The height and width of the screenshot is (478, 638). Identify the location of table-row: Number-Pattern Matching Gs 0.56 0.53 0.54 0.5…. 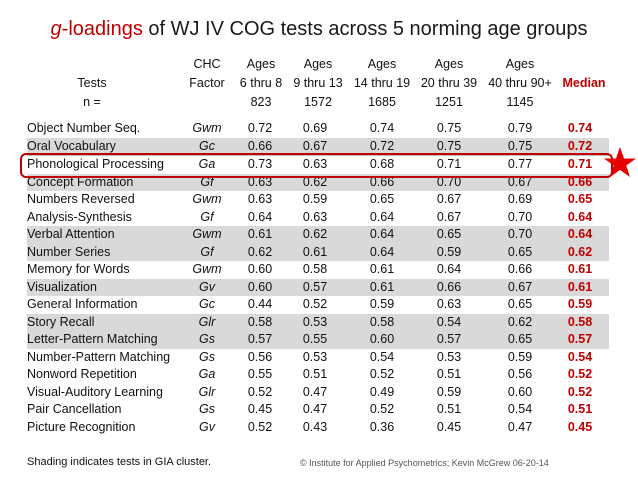
(318, 358).